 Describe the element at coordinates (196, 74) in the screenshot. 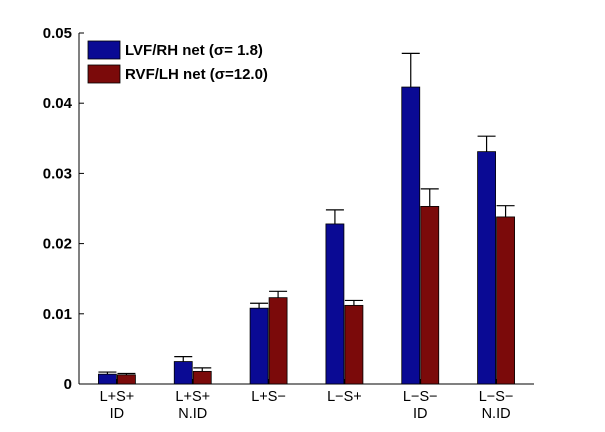

I see `legend-label: RVF/LH net (σ=12.0)` at that location.